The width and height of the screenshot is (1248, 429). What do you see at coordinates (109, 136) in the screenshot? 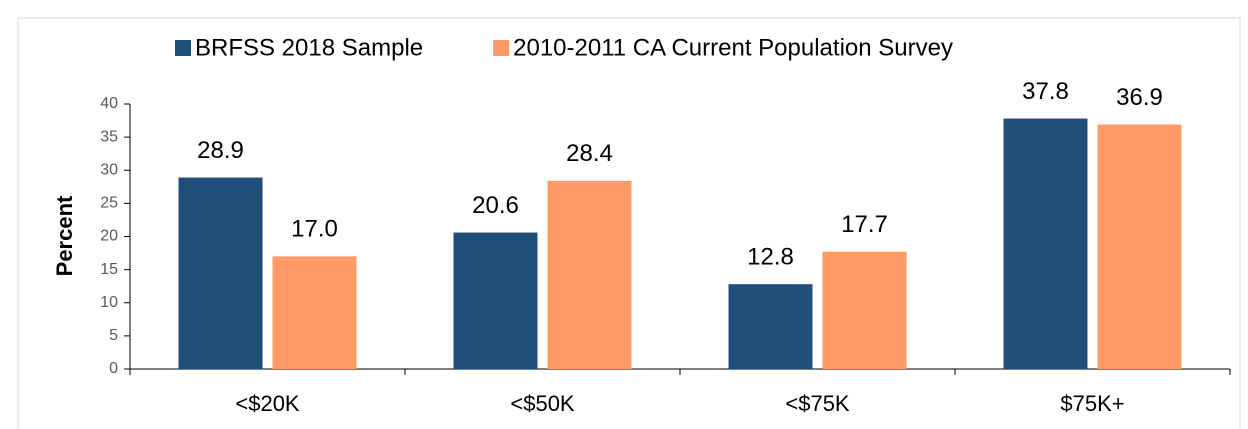
I see `y-tick-label: 35` at bounding box center [109, 136].